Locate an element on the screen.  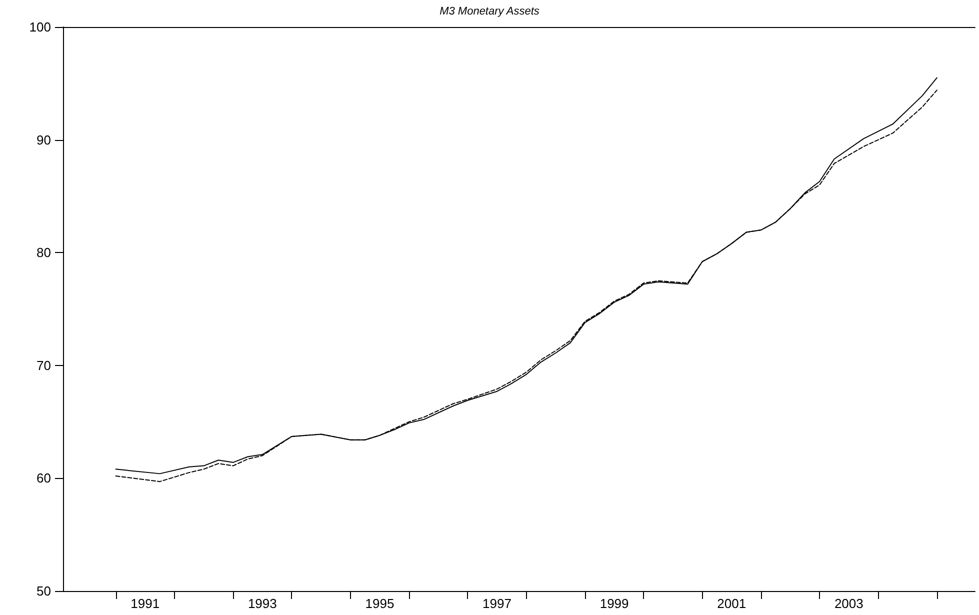
x-tick-label: 1993 is located at coordinates (262, 603).